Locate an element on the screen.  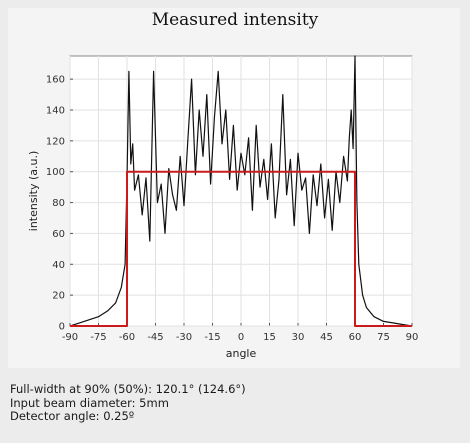
y-tick-label: 40 is located at coordinates (58, 265).